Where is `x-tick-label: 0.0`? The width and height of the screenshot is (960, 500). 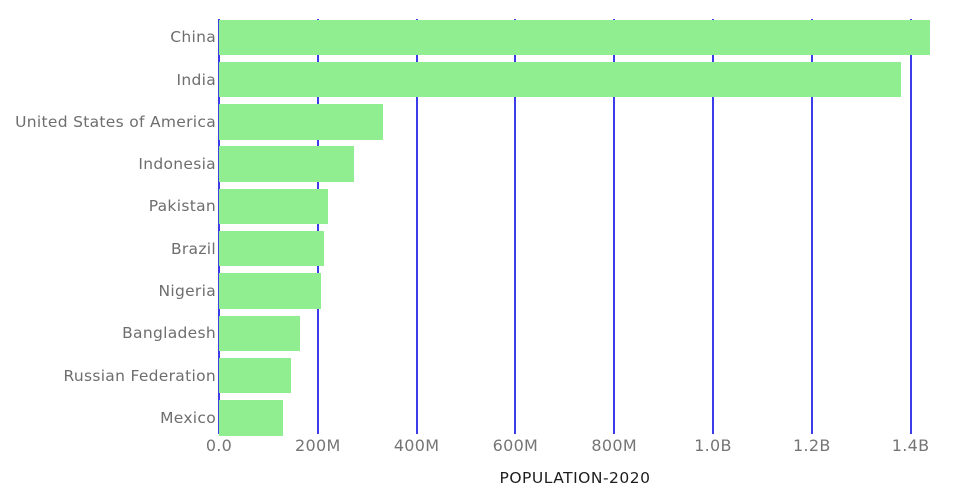
x-tick-label: 0.0 is located at coordinates (219, 445).